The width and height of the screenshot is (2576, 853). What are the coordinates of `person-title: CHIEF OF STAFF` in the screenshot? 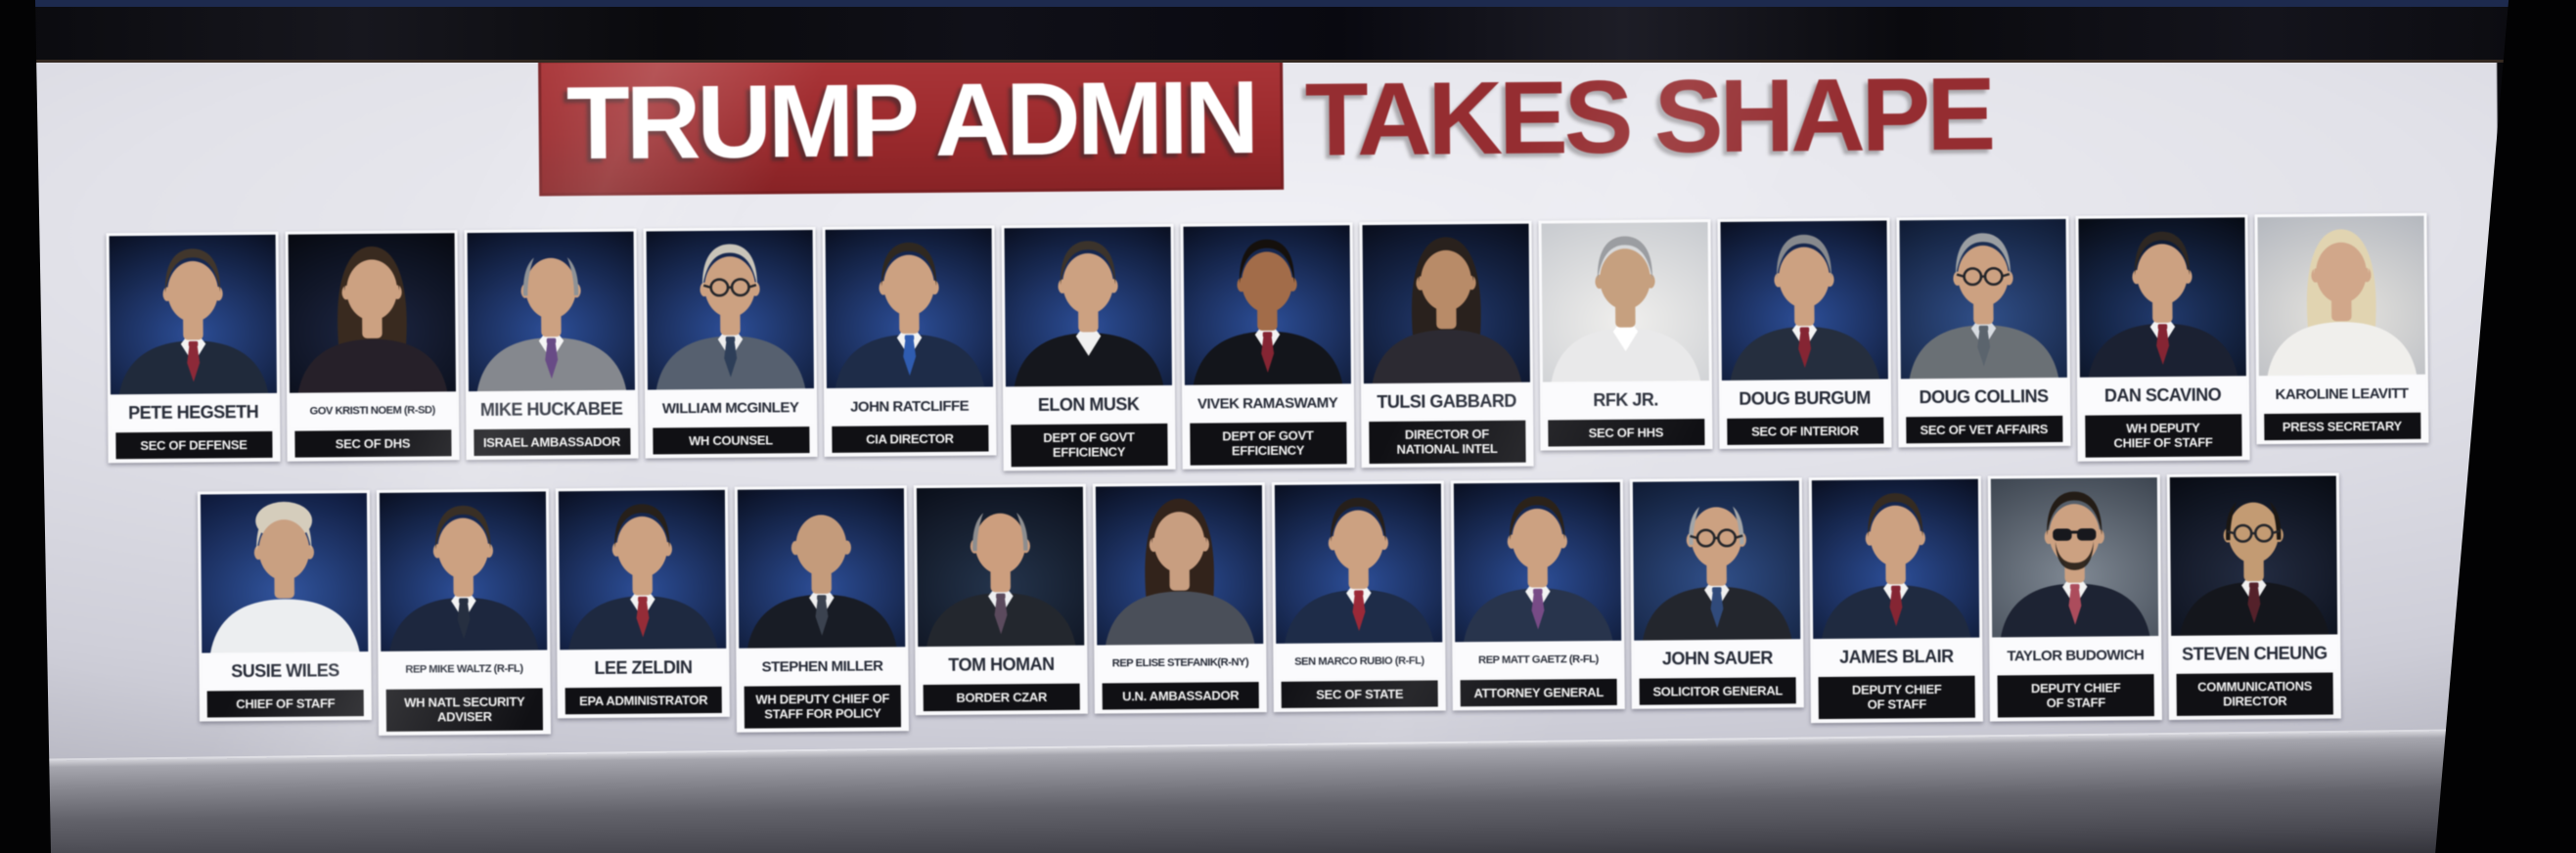 It's located at (285, 704).